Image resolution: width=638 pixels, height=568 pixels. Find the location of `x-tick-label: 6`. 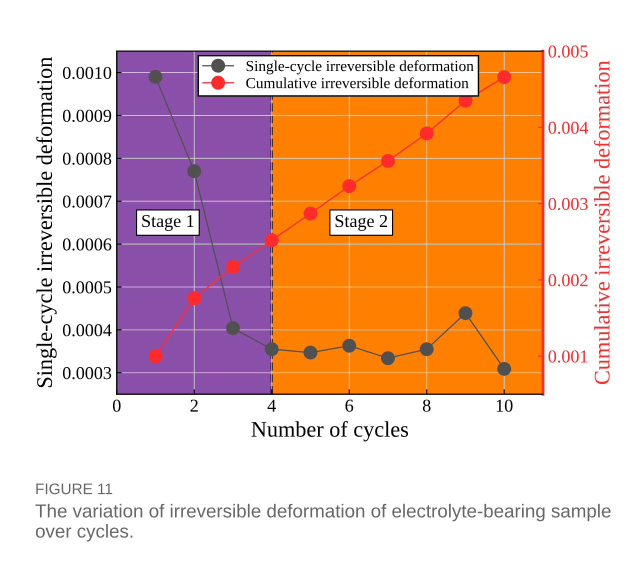

x-tick-label: 6 is located at coordinates (349, 406).